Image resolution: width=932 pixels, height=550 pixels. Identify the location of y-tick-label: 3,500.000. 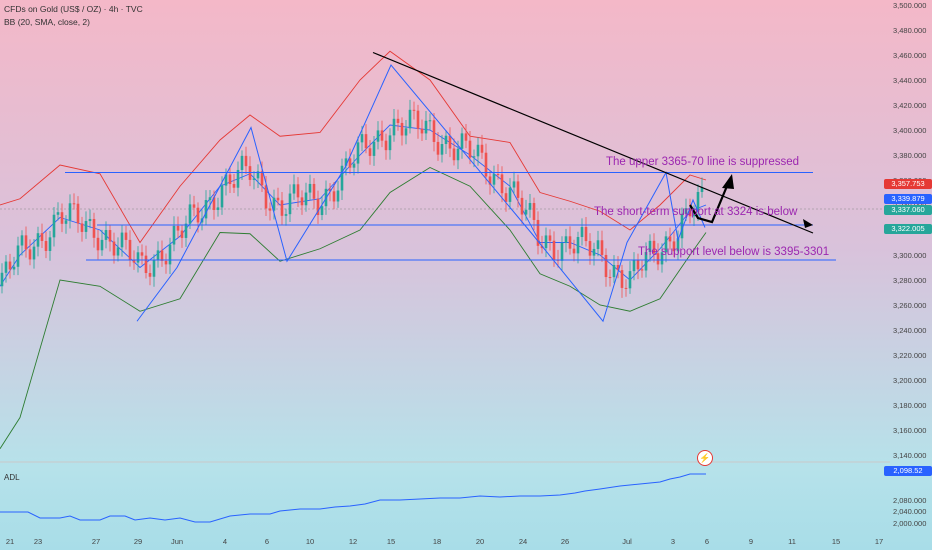
(909, 5).